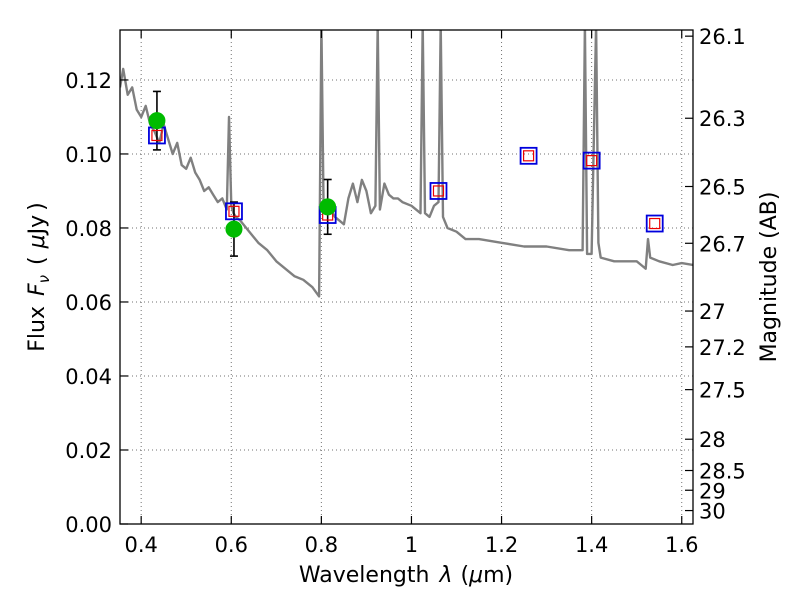 Image resolution: width=800 pixels, height=600 pixels. What do you see at coordinates (712, 491) in the screenshot?
I see `y2-tick-label: 29` at bounding box center [712, 491].